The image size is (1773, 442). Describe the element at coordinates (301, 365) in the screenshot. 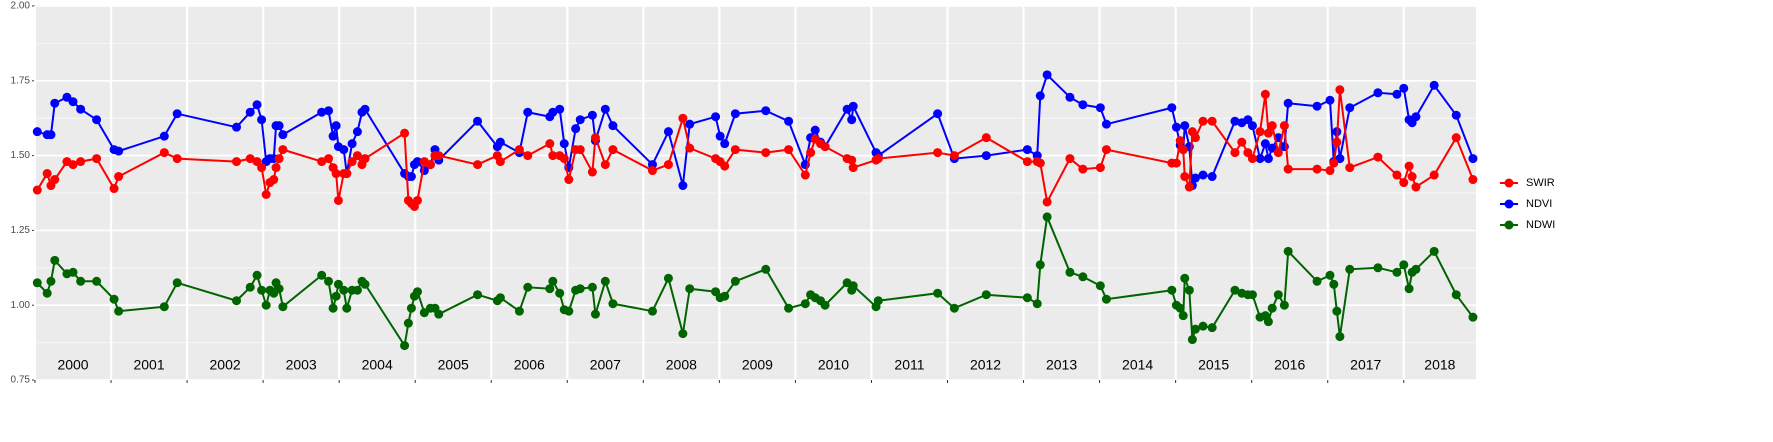

I see `x-tick-label: 2003` at that location.